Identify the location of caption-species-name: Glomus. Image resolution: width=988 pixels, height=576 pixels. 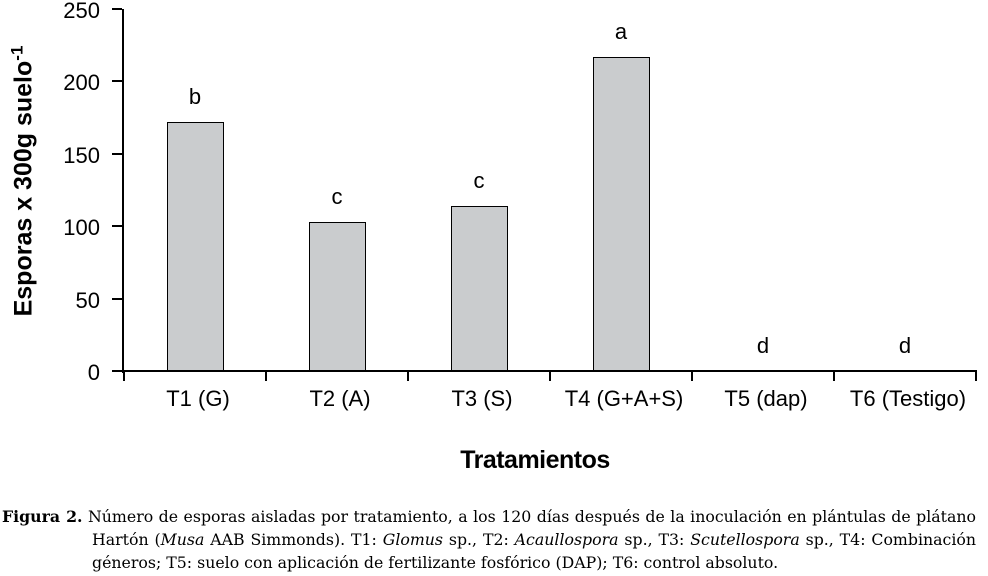
(412, 539).